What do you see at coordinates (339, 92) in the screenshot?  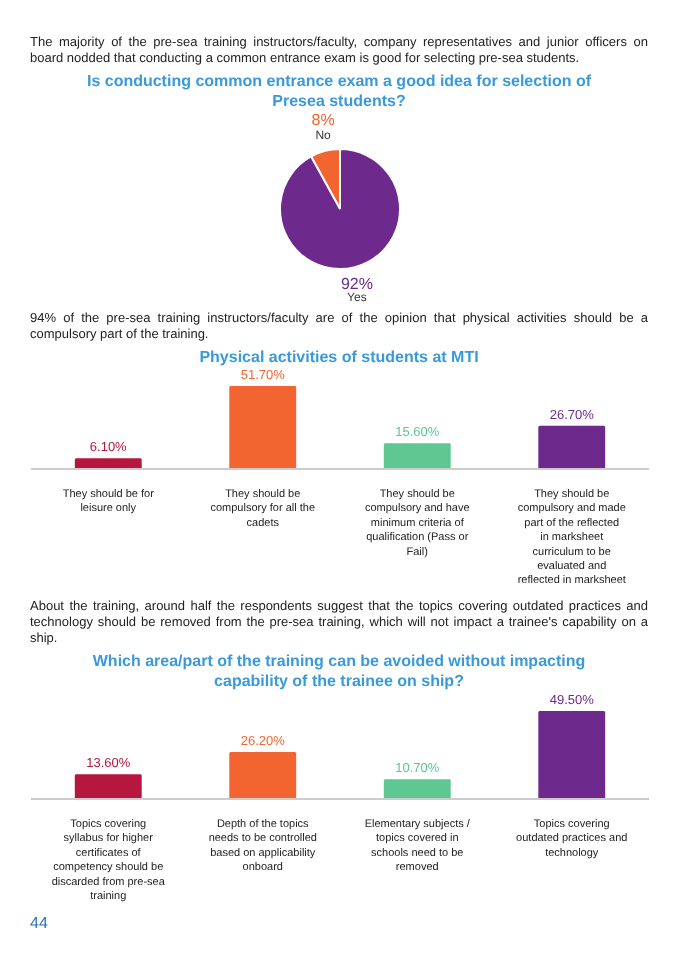 I see `chart-title: Is conducting common entrance exam a good idea for selection of Presea students?` at bounding box center [339, 92].